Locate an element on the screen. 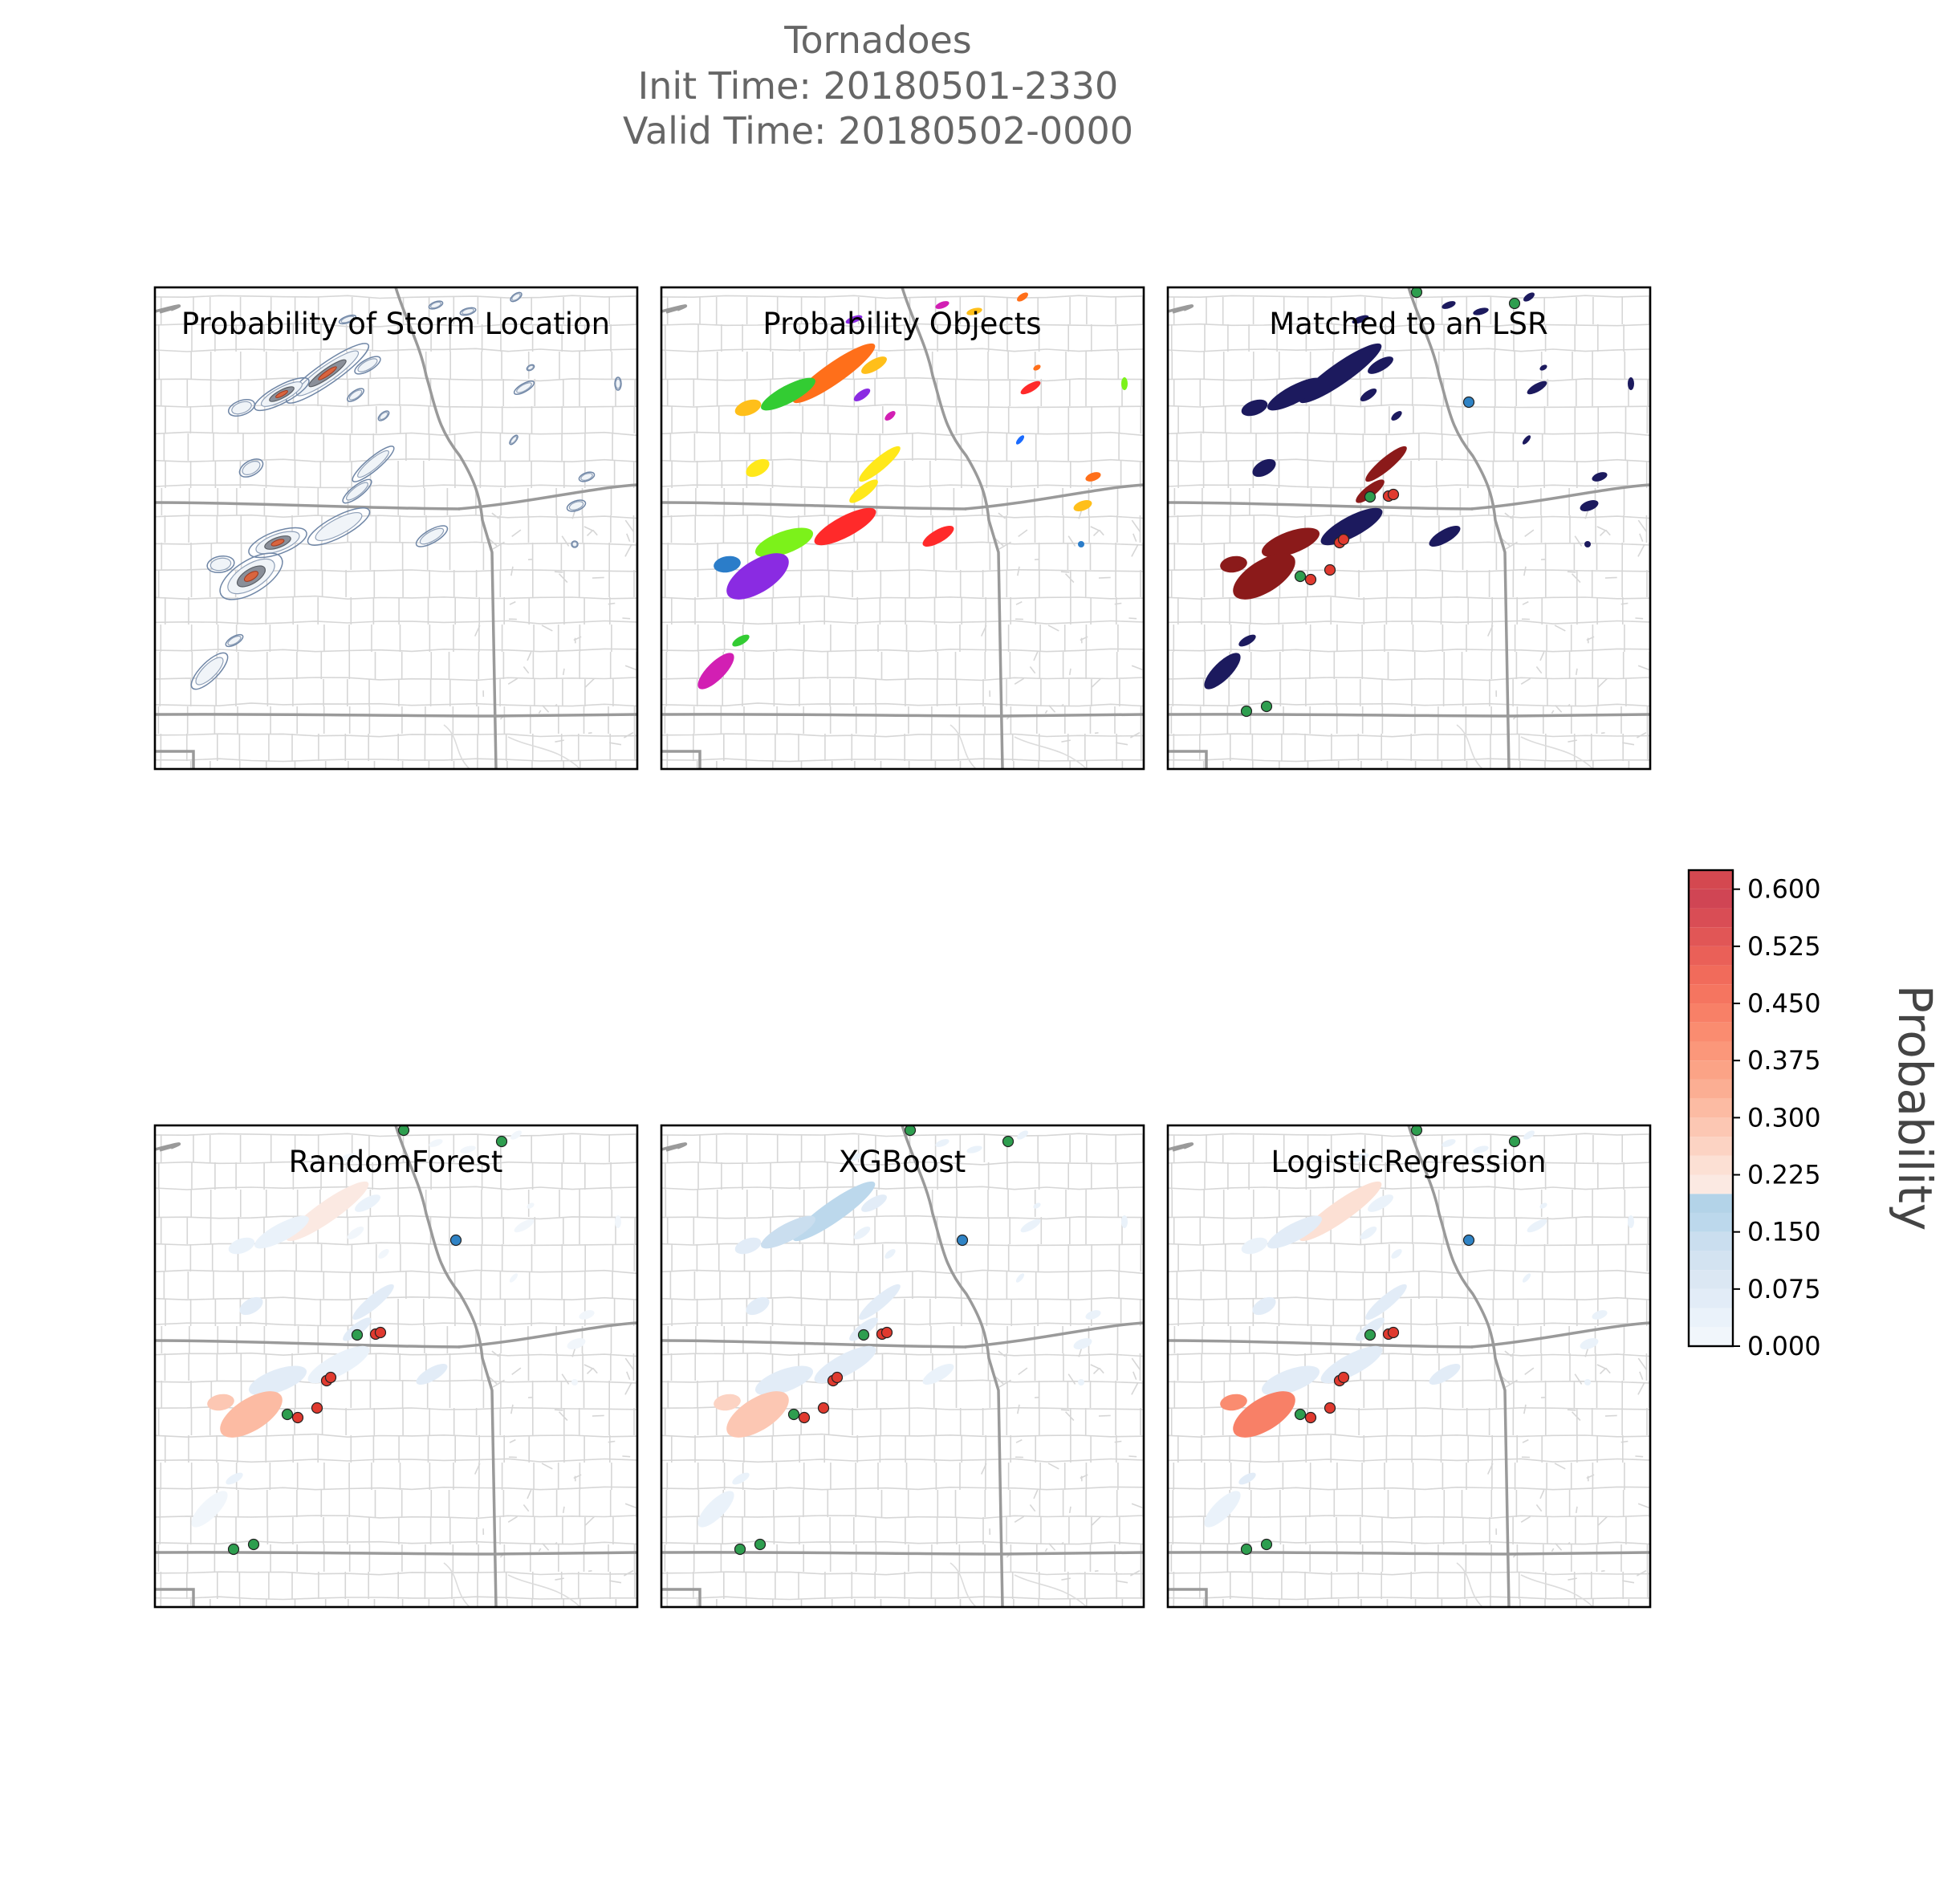  tornado-probability is located at coordinates (912, 1329).